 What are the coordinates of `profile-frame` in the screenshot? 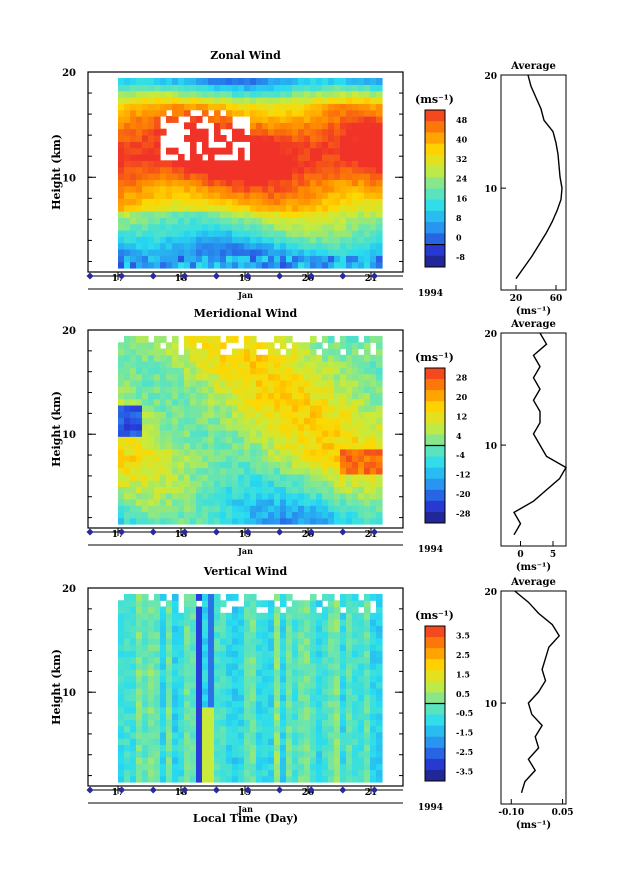 It's located at (533, 697).